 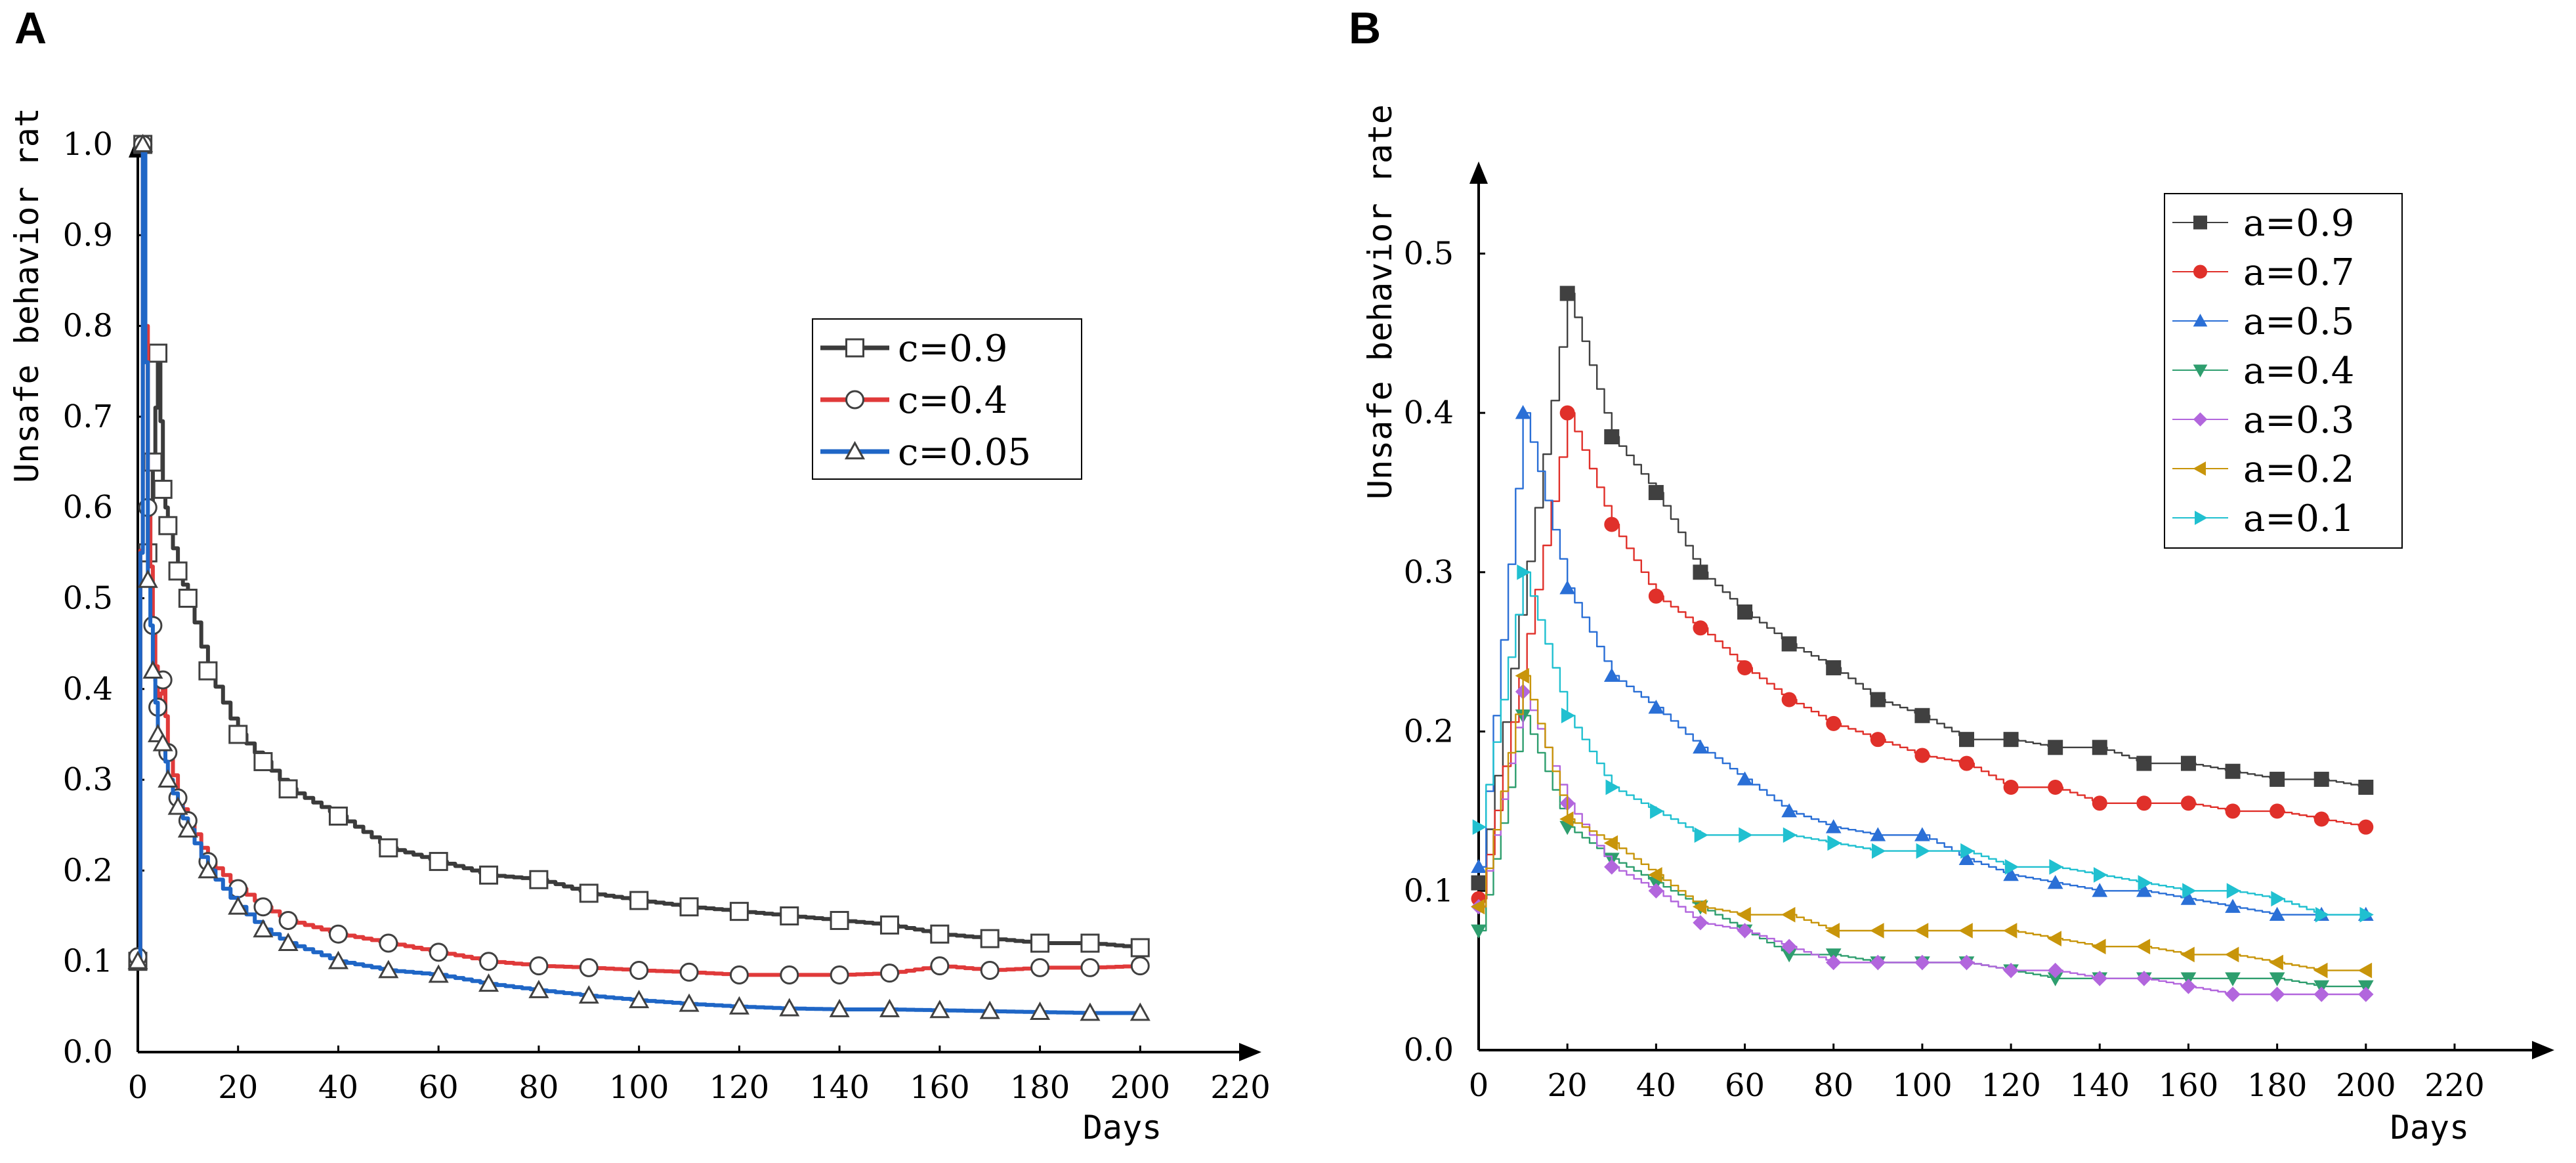 I want to click on chart-b-y-tick-label: 0.2, so click(x=1429, y=731).